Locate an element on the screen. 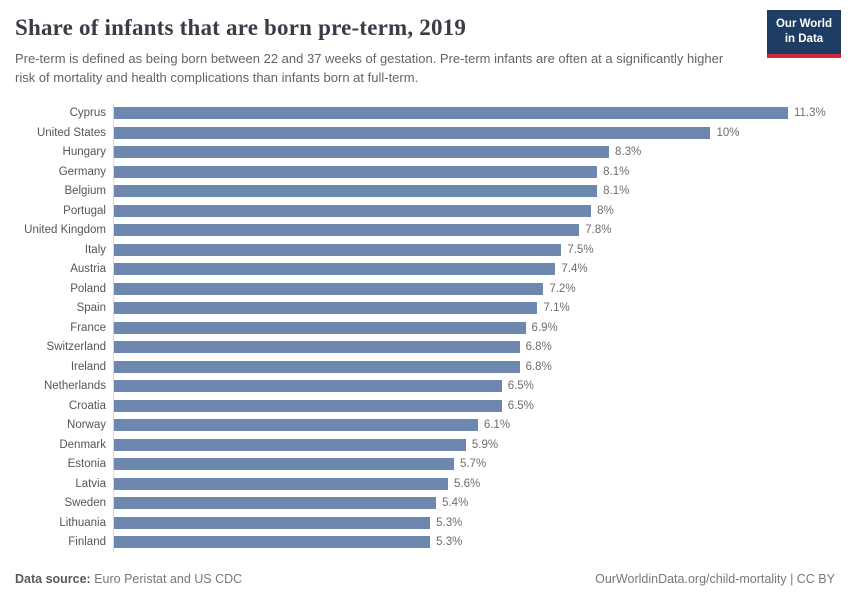 Image resolution: width=850 pixels, height=600 pixels. bar-cell: 7.5% is located at coordinates (474, 250).